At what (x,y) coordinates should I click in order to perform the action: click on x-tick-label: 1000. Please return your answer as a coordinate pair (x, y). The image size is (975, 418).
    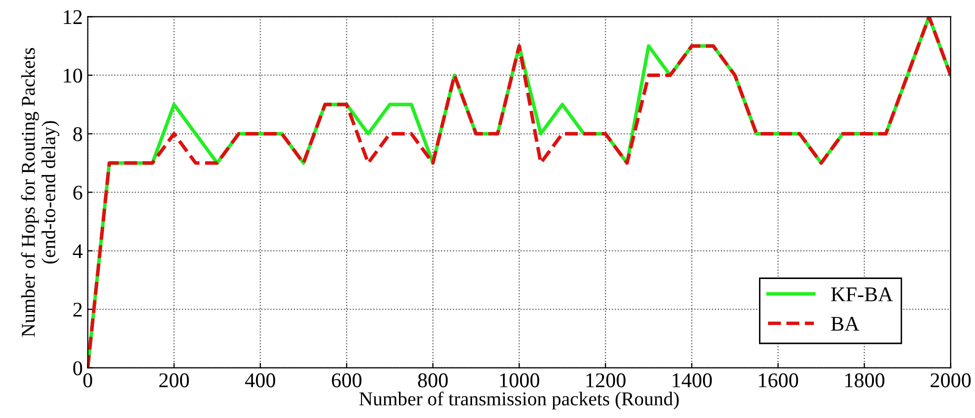
    Looking at the image, I should click on (520, 380).